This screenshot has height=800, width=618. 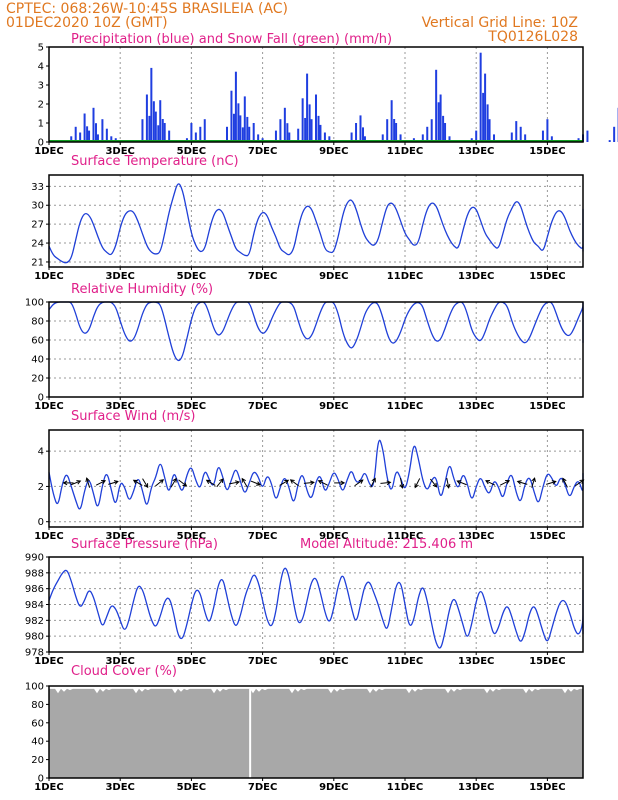 I want to click on y-tick-label: 980, so click(x=34, y=637).